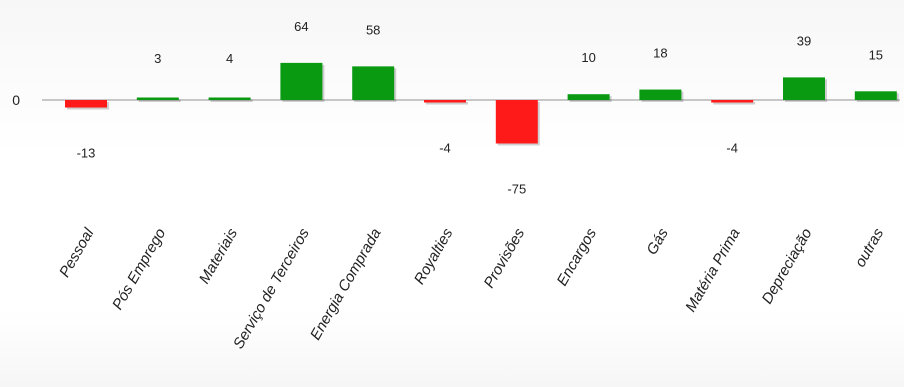 The image size is (904, 387). What do you see at coordinates (86, 104) in the screenshot?
I see `bar-pessoal` at bounding box center [86, 104].